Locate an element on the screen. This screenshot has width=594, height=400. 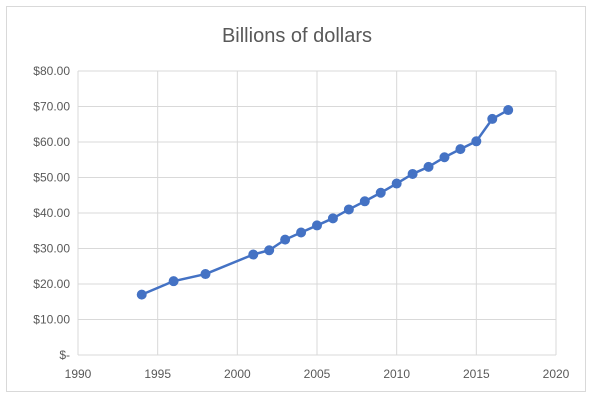
x-tick-label: 2005 is located at coordinates (317, 374).